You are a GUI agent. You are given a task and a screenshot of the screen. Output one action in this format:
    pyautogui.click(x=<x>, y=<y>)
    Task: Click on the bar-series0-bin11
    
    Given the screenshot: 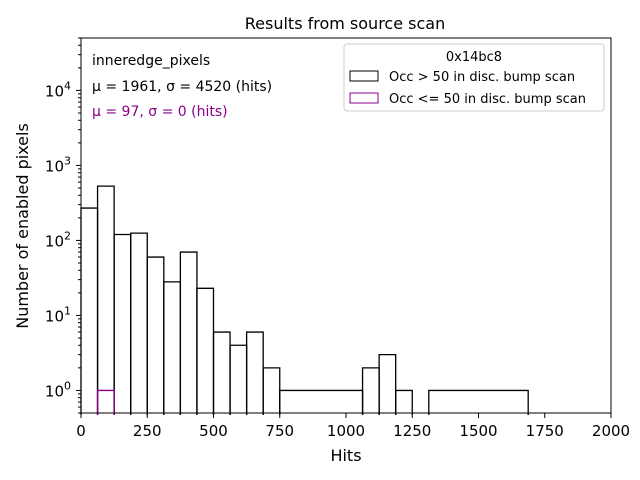 What is the action you would take?
    pyautogui.click(x=271, y=391)
    